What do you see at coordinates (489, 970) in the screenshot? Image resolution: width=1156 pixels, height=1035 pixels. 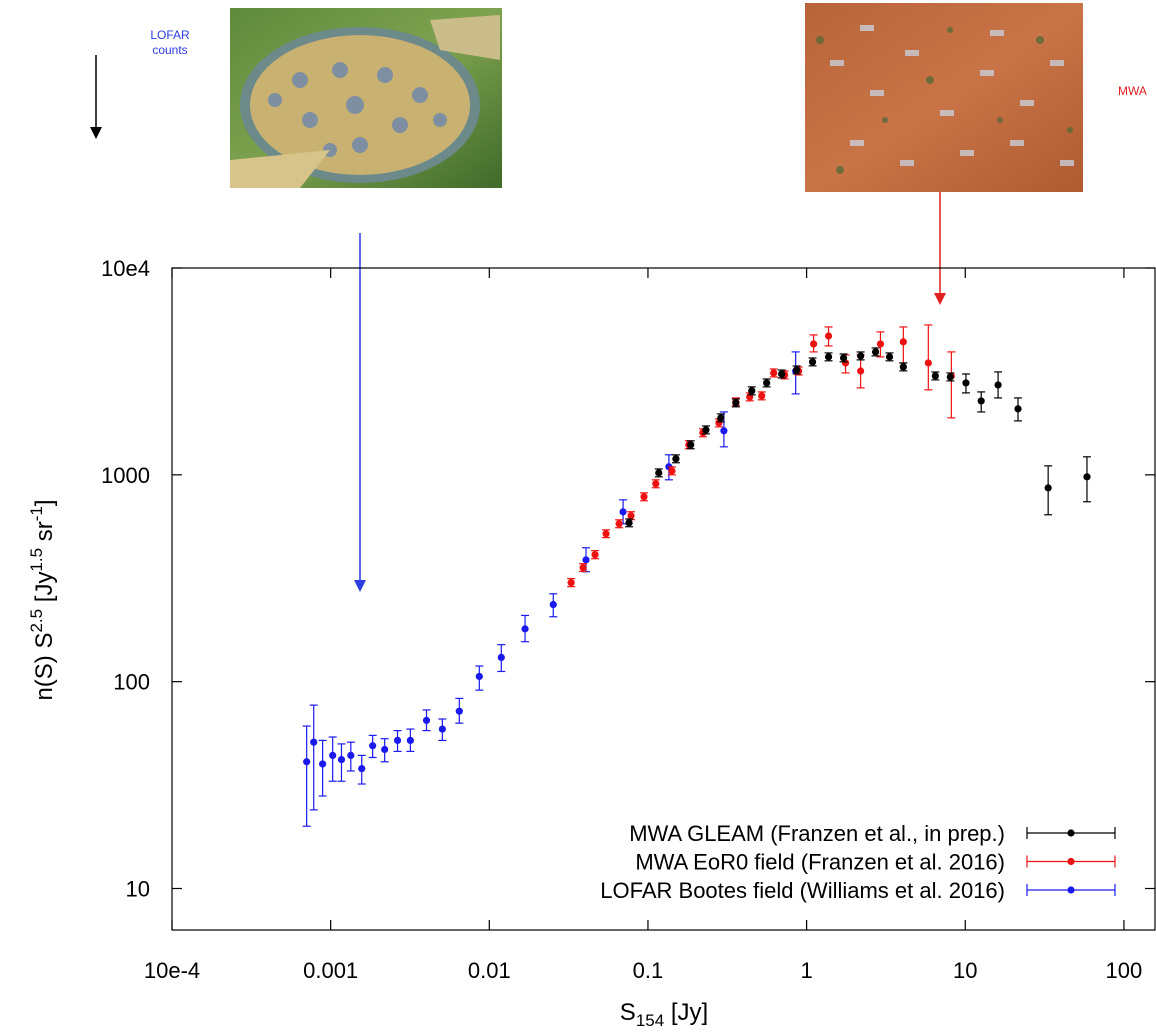 I see `x-tick-label: 0.01` at bounding box center [489, 970].